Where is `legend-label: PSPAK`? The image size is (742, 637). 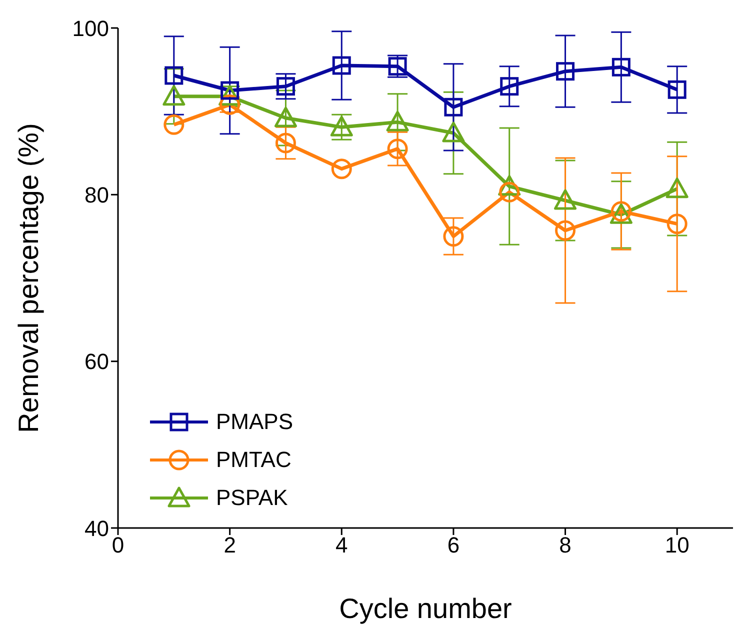 legend-label: PSPAK is located at coordinates (252, 498).